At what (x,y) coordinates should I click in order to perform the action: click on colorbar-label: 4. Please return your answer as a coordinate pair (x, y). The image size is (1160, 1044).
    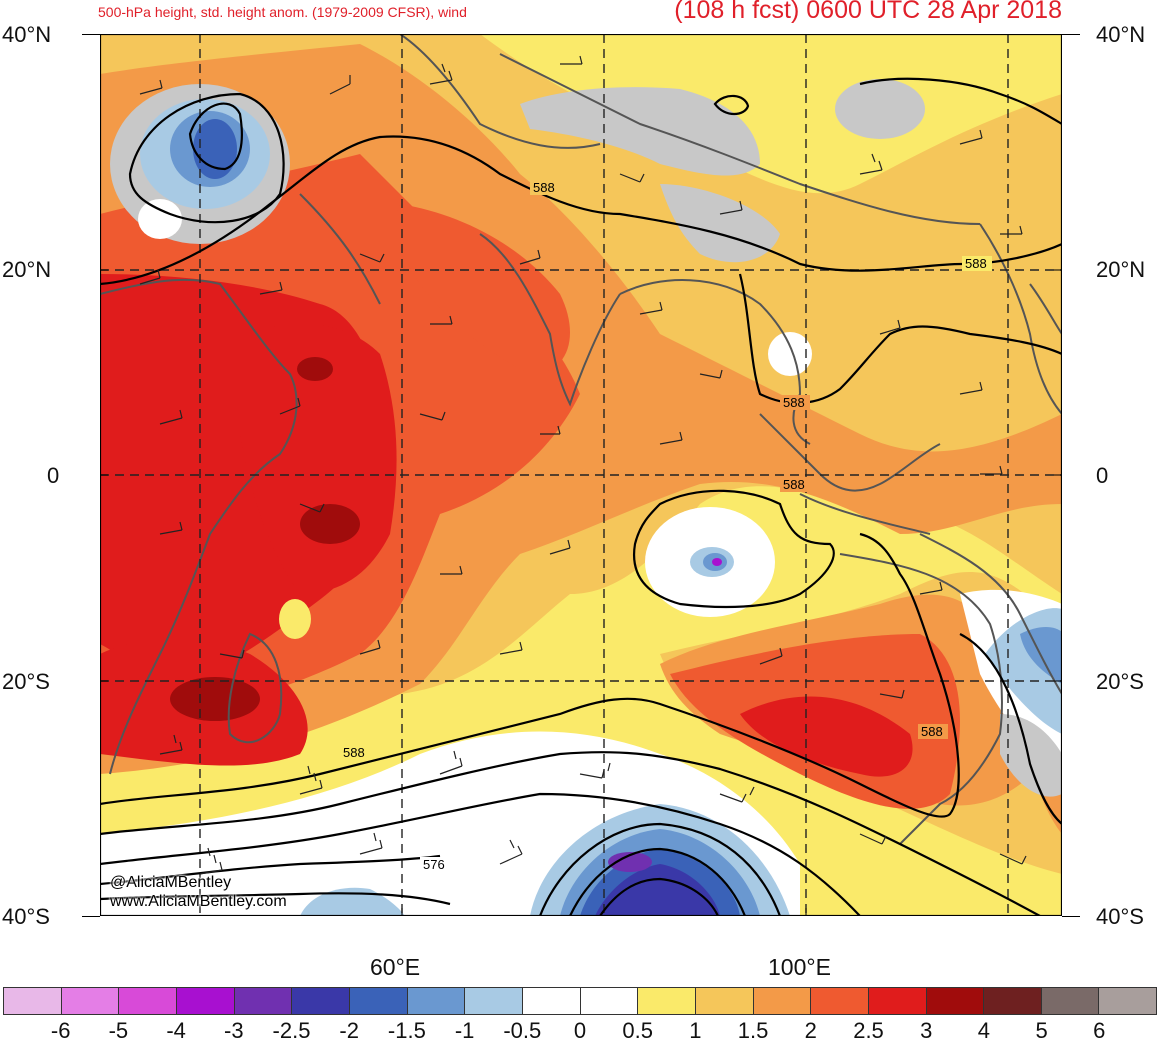
    Looking at the image, I should click on (984, 1030).